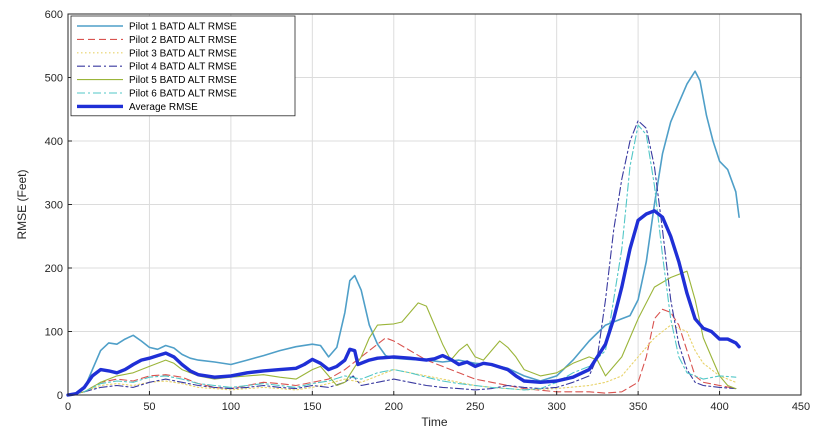 The height and width of the screenshot is (431, 827). I want to click on legend-label: Pilot 2 BATD ALT RMSE, so click(183, 40).